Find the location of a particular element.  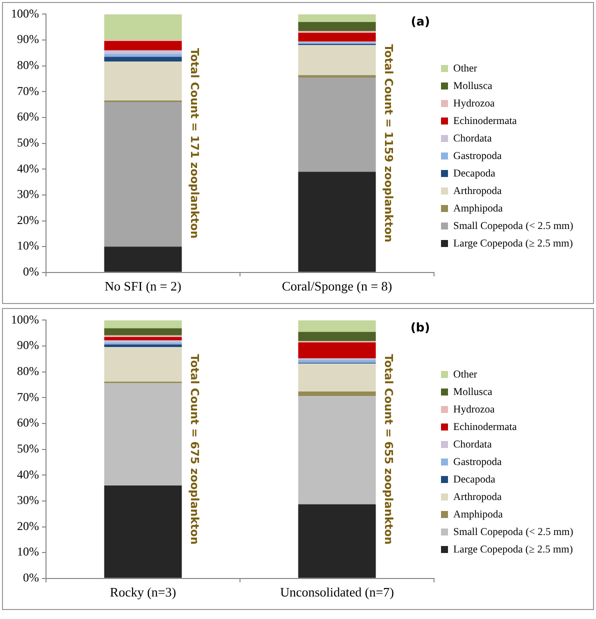

x-tick-label: No SFI (n = 2) is located at coordinates (143, 286).